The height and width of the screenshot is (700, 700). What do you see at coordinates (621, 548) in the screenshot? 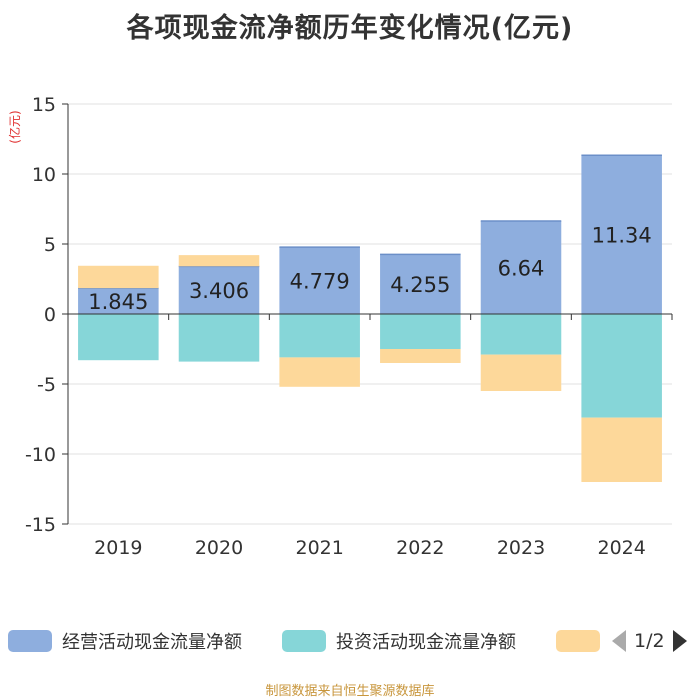
I see `x-tick-label-2024: 2024` at bounding box center [621, 548].